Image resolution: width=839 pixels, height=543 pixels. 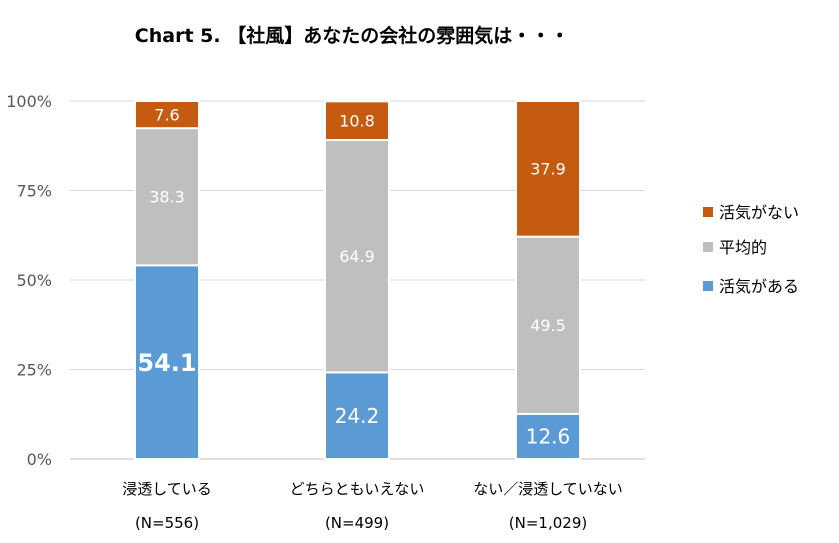 I want to click on bar-value-label: 37.9, so click(x=548, y=169).